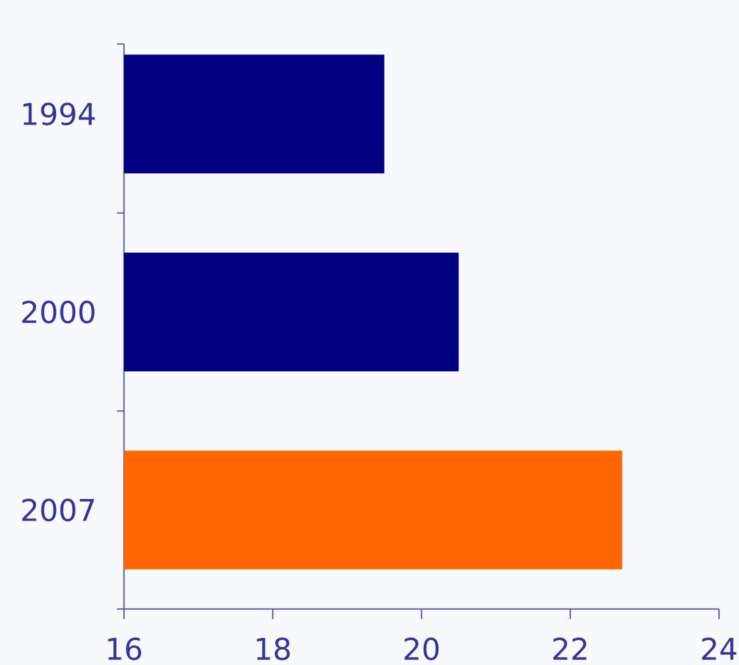 The width and height of the screenshot is (739, 665). What do you see at coordinates (58, 312) in the screenshot?
I see `y-tick-label: 2000` at bounding box center [58, 312].